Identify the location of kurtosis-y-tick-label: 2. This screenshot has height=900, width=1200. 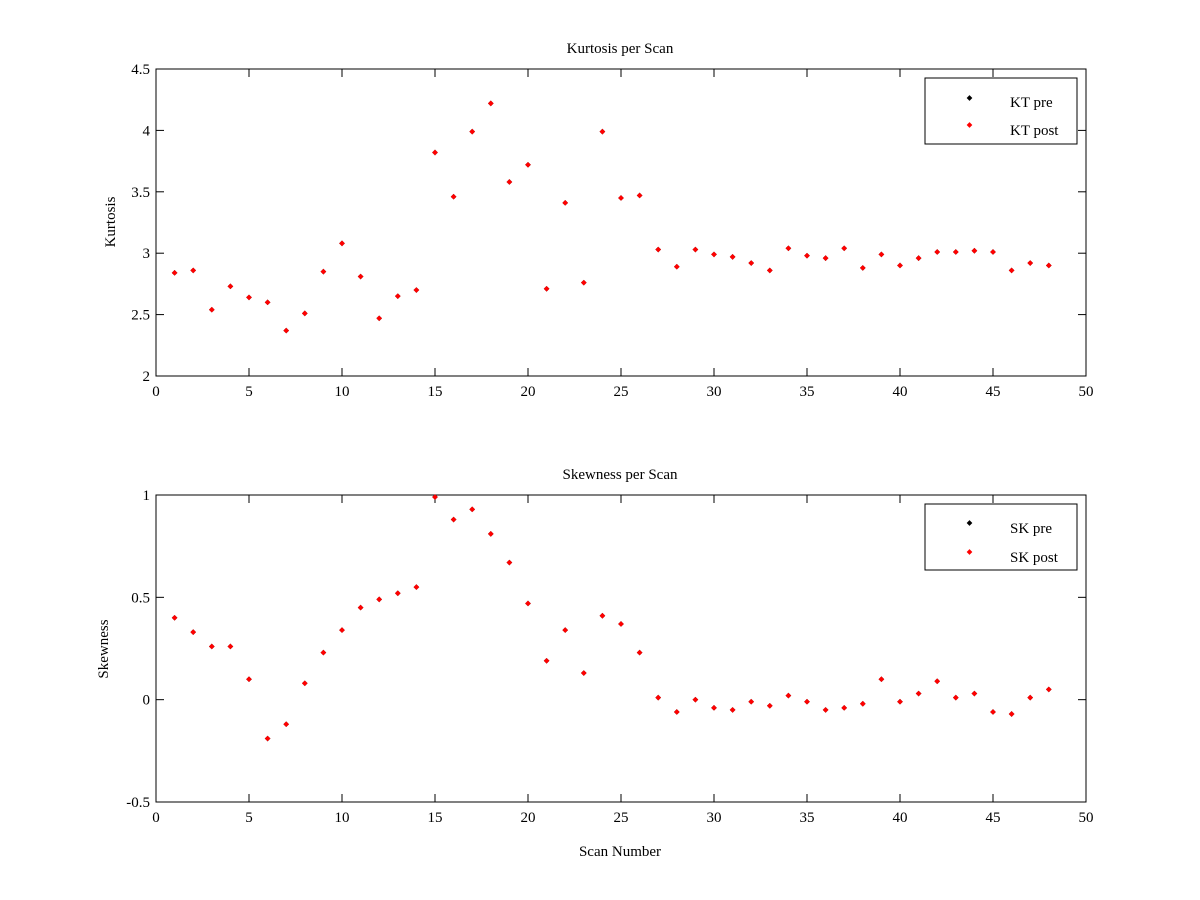
(147, 377).